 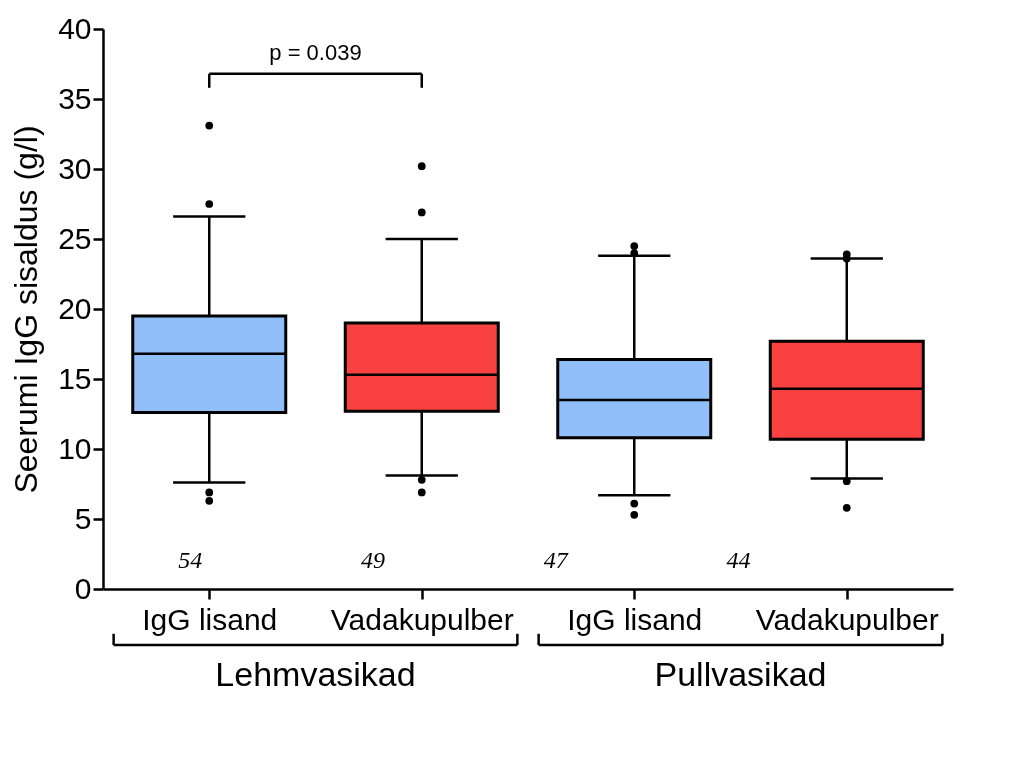 I want to click on annotation: 44, so click(x=738, y=560).